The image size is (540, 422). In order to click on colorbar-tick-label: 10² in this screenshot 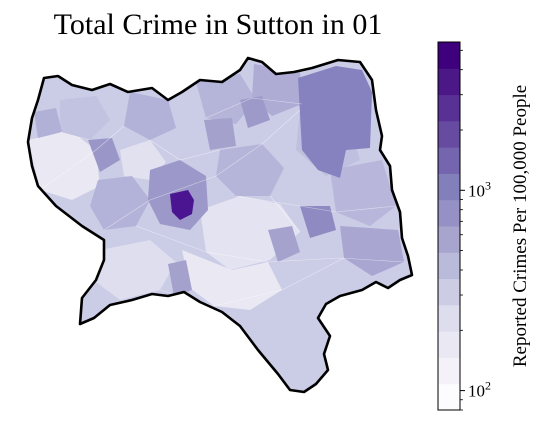, I will do `click(479, 390)`.